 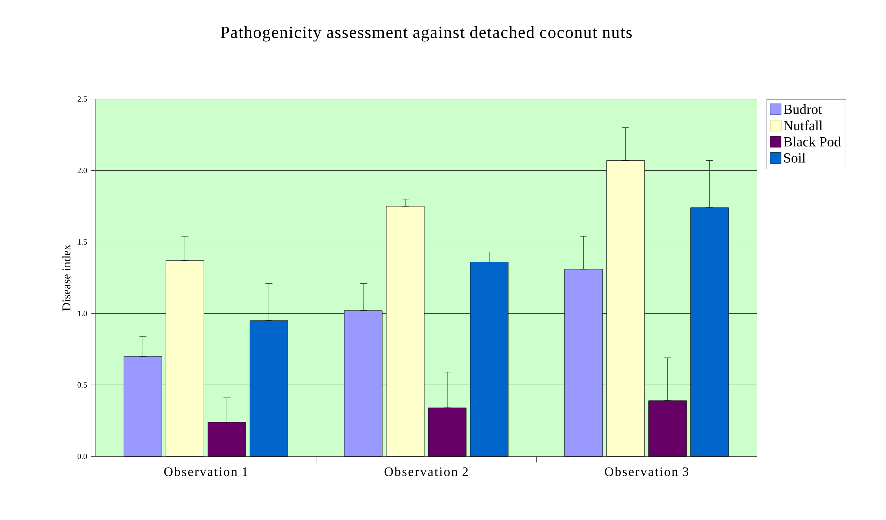 I want to click on legend-label: Soil, so click(x=795, y=158).